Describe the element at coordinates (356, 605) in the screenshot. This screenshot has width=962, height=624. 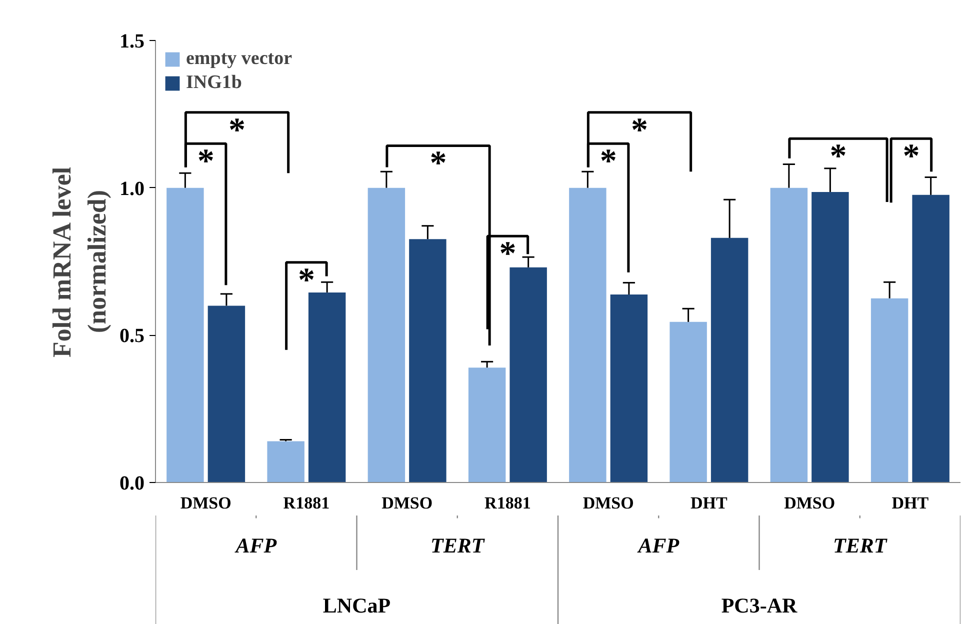
I see `text: LNCaP` at that location.